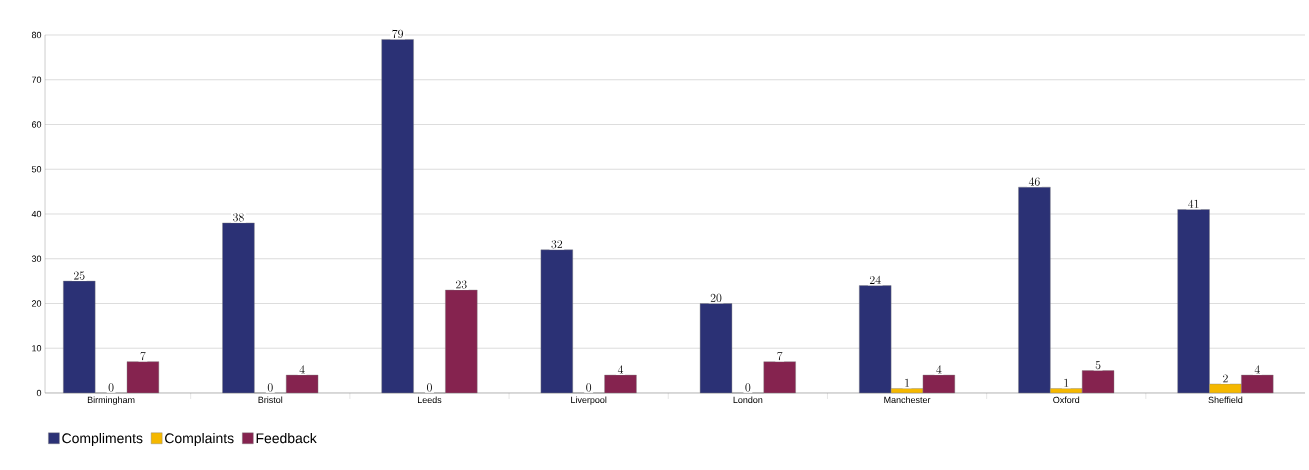 The width and height of the screenshot is (1309, 470). What do you see at coordinates (79, 275) in the screenshot?
I see `data-label: 25` at bounding box center [79, 275].